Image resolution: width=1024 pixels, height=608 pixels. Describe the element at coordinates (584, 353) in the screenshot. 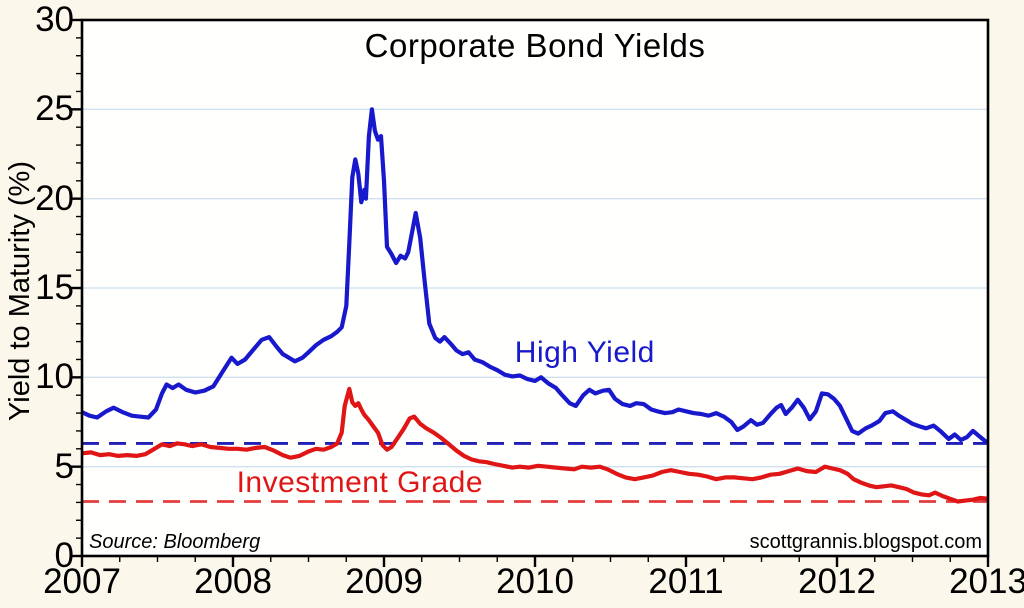

I see `series-label-high-yield: High Yield` at that location.